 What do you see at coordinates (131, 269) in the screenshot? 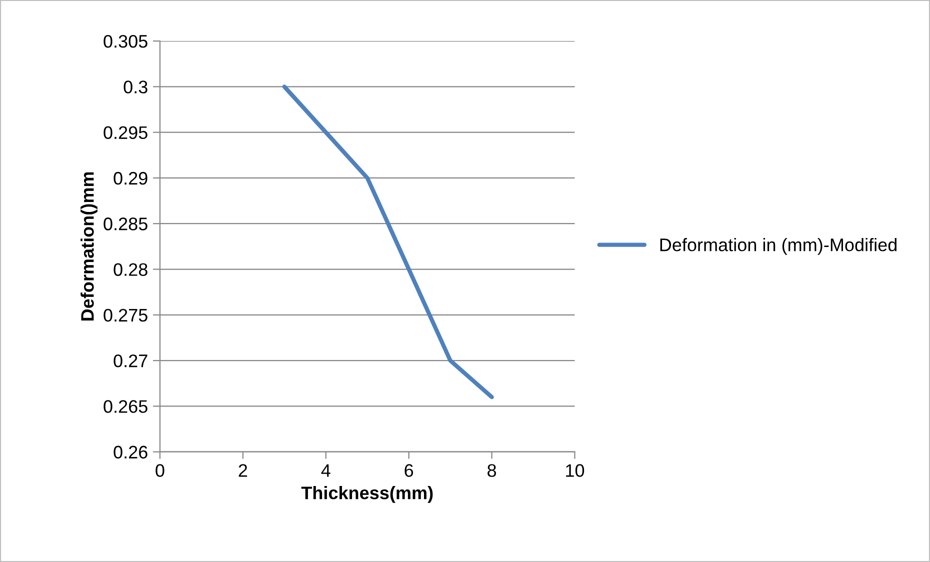
I see `y-tick-label: 0.28` at bounding box center [131, 269].